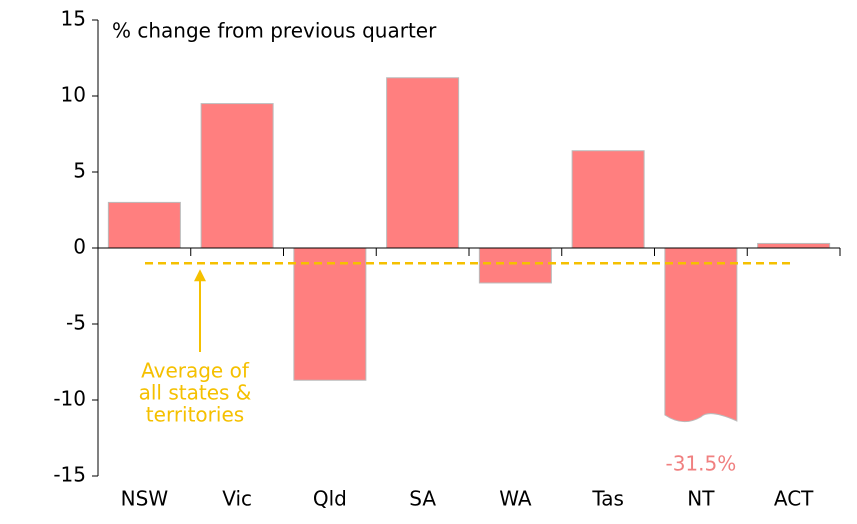  Describe the element at coordinates (422, 499) in the screenshot. I see `x-tick-label: SA` at that location.